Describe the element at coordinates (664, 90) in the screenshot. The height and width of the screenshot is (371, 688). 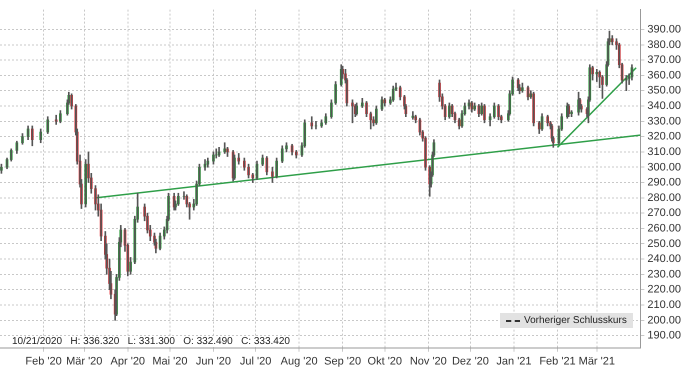
I see `y-tick-label: 350.00` at that location.